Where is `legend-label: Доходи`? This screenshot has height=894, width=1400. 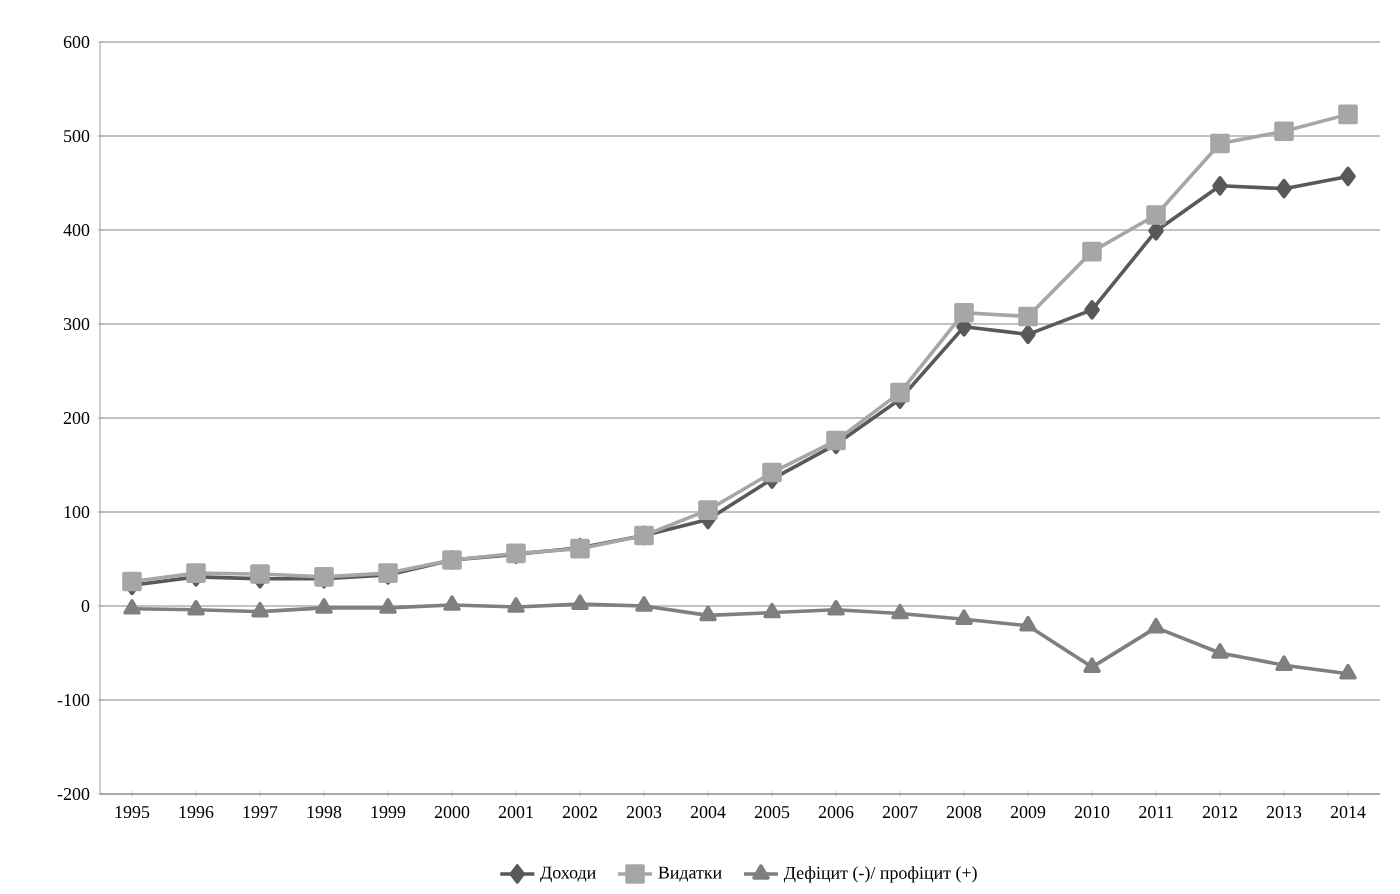
legend-label: Доходи is located at coordinates (568, 874).